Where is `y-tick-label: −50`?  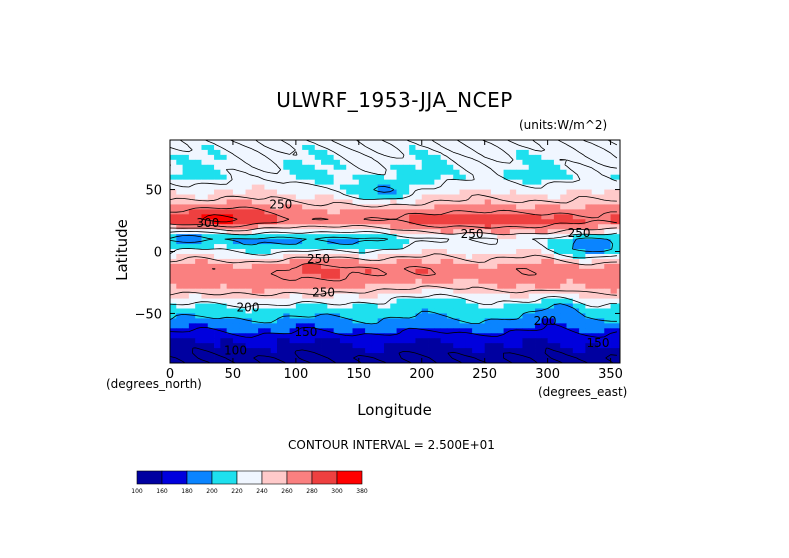
y-tick-label: −50 is located at coordinates (148, 314).